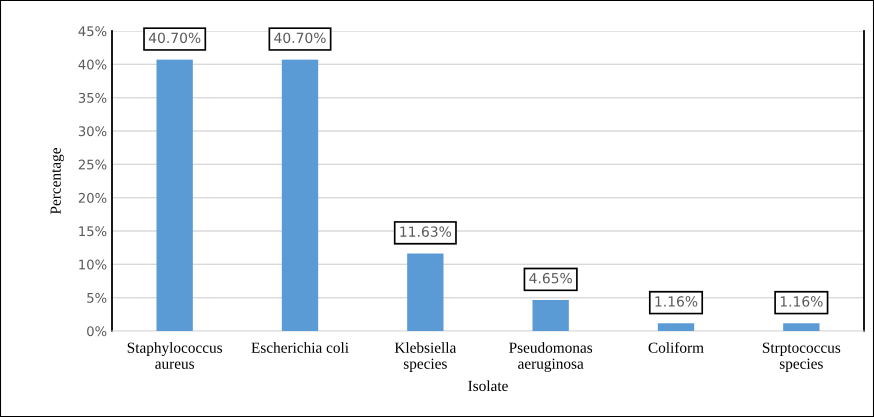 Image resolution: width=874 pixels, height=417 pixels. What do you see at coordinates (57, 181) in the screenshot?
I see `y-axis-title: Percentage` at bounding box center [57, 181].